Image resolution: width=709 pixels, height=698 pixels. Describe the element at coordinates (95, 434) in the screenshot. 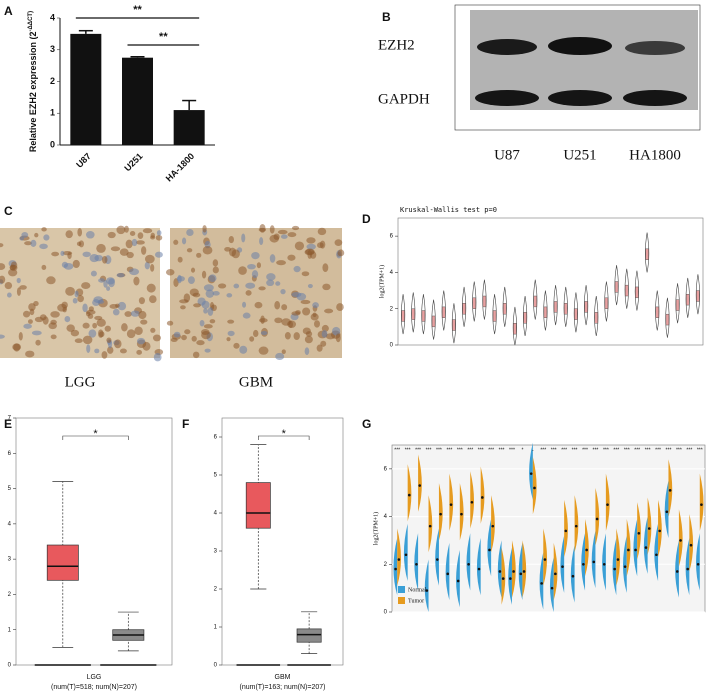

I see `significance-label: *` at that location.